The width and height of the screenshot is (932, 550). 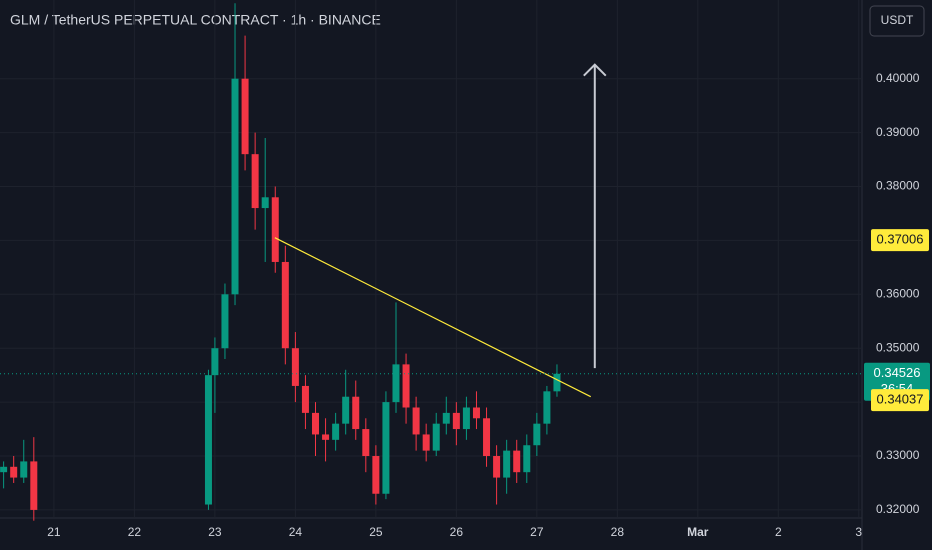 What do you see at coordinates (898, 293) in the screenshot?
I see `y-tick-label: 0.36000` at bounding box center [898, 293].